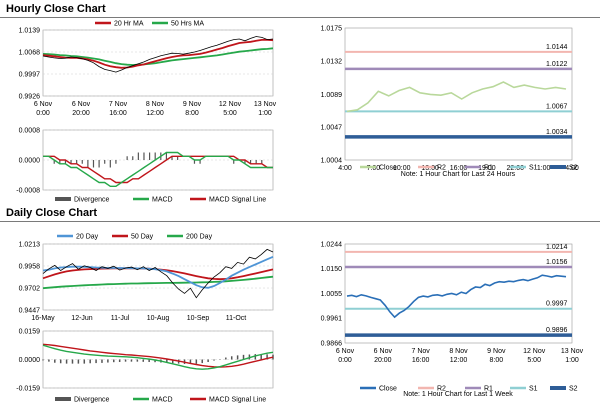 The width and height of the screenshot is (600, 413). What do you see at coordinates (544, 168) in the screenshot?
I see `x-tick-label-7: 1:00` at bounding box center [544, 168].